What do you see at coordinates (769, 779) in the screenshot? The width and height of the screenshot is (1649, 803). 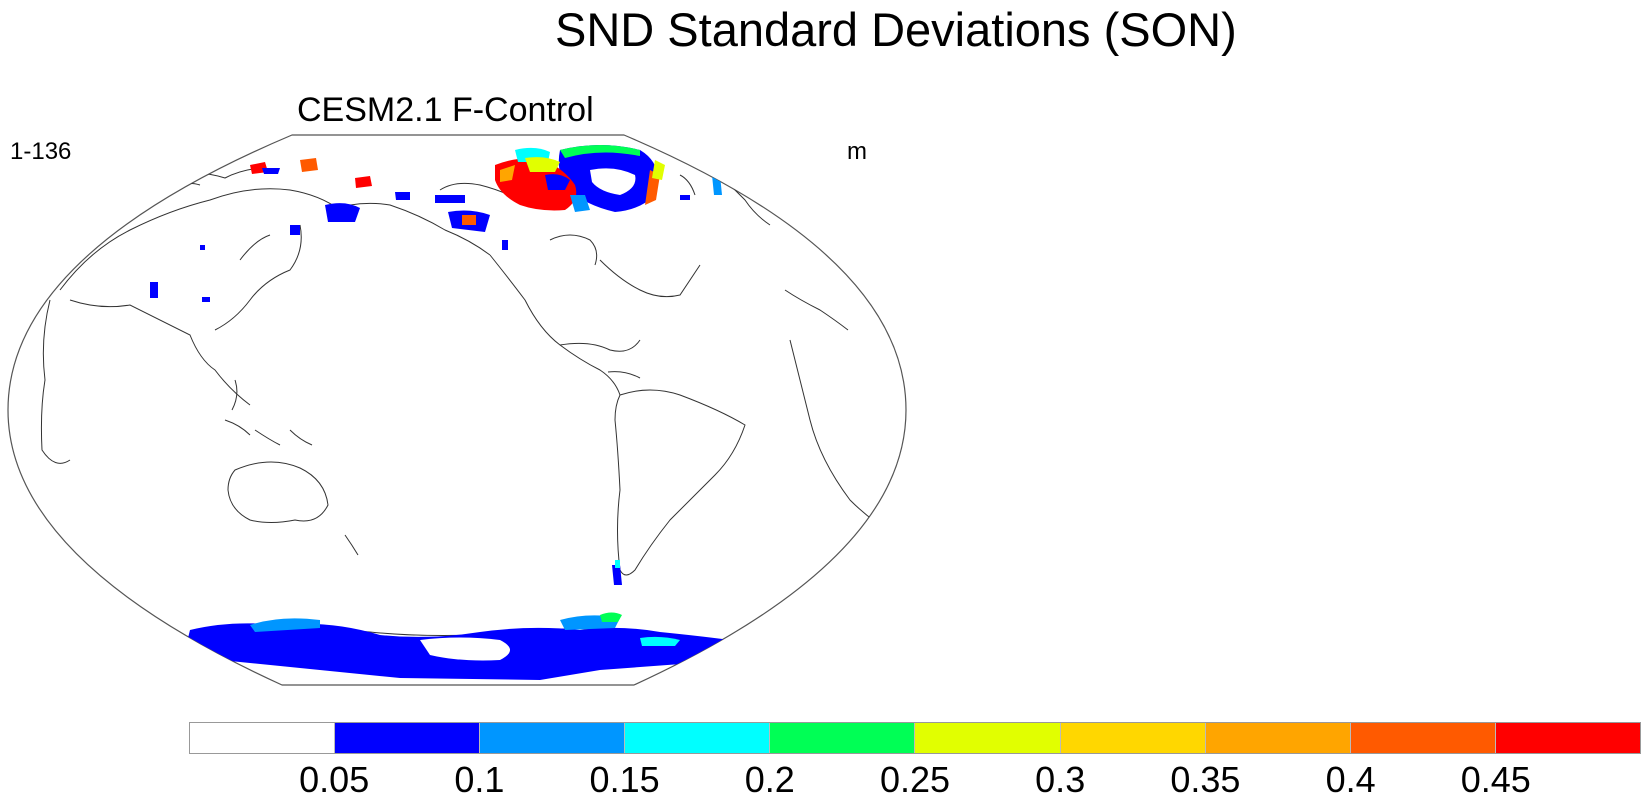 I see `colorbar-tick-label: 0.2` at bounding box center [769, 779].